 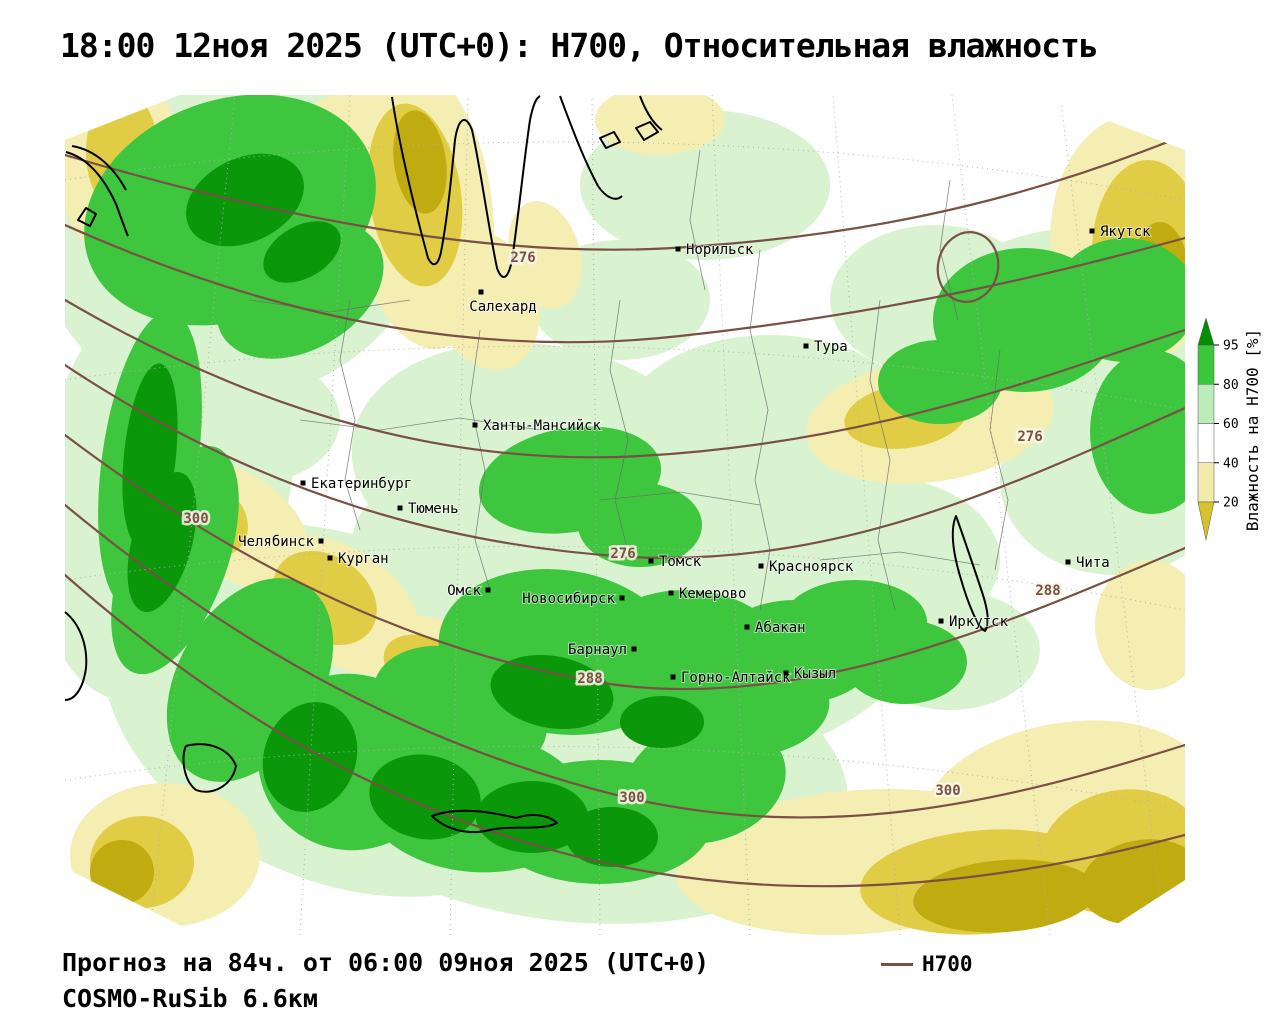 What do you see at coordinates (780, 628) in the screenshot?
I see `city-label: Абакан` at bounding box center [780, 628].